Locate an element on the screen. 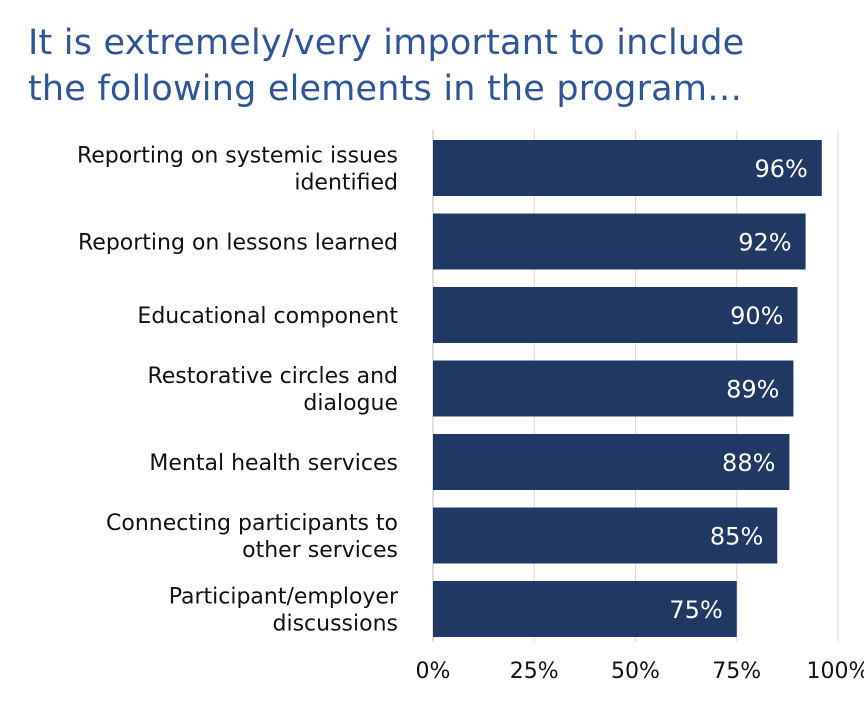 The width and height of the screenshot is (864, 720). x-tick-label: 0% is located at coordinates (433, 671).